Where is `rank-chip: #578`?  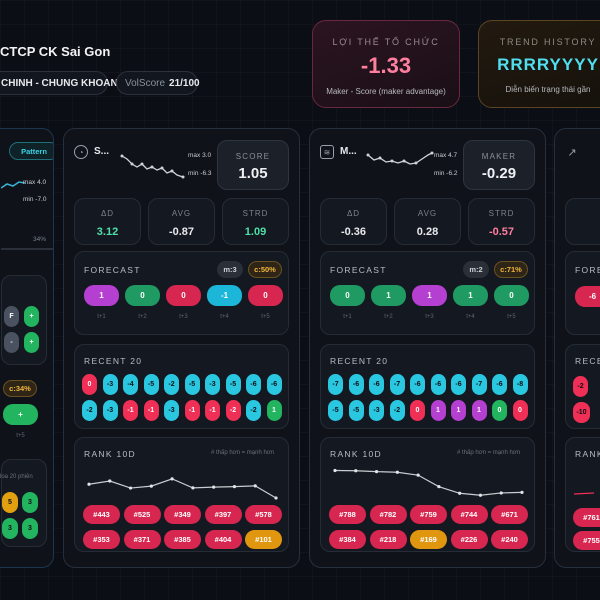
rank-chip: #578 is located at coordinates (263, 514).